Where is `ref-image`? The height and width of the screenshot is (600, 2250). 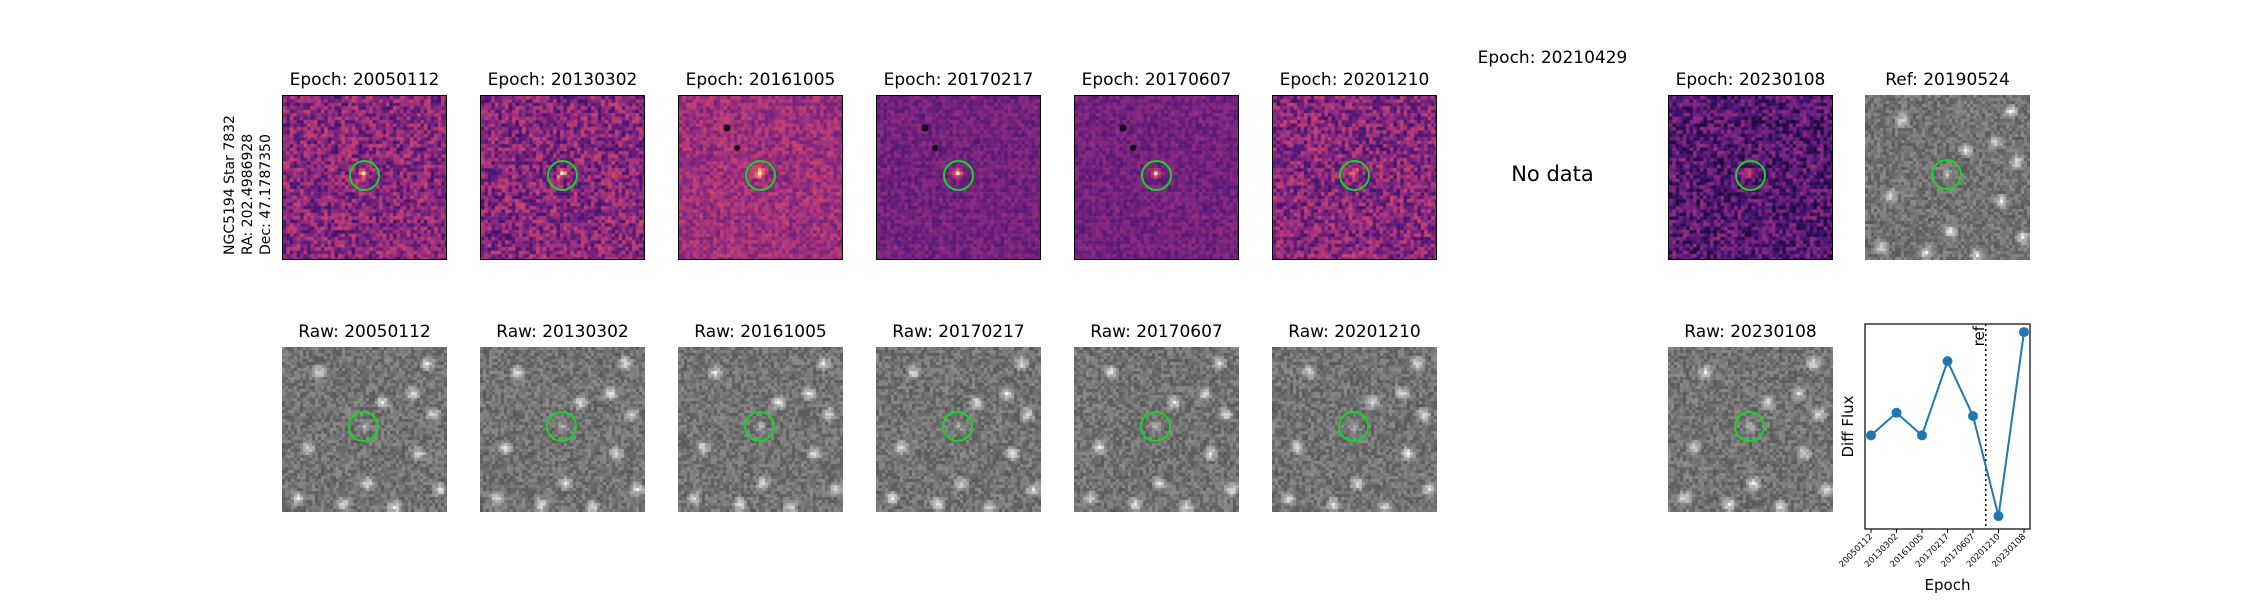 ref-image is located at coordinates (1947, 177).